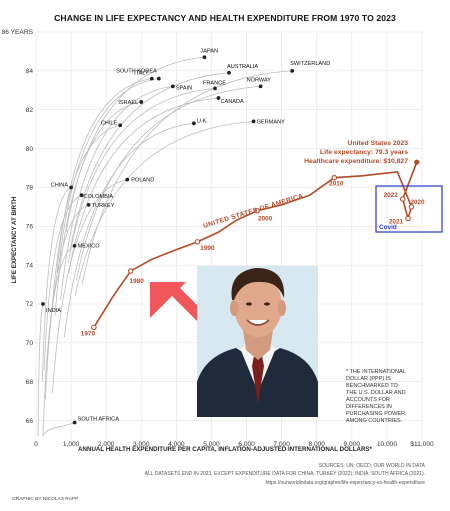 The width and height of the screenshot is (450, 511). I want to click on us-series-label: UNITED STATES OF AMERICA, so click(254, 211).